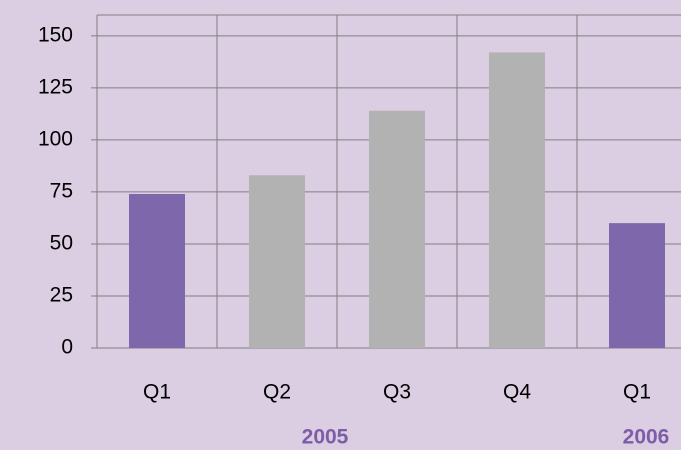  I want to click on y-tick-label: 50, so click(61, 242).